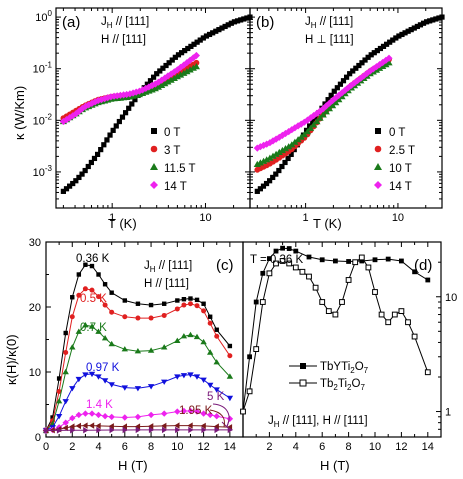 This screenshot has width=463, height=479. What do you see at coordinates (296, 447) in the screenshot?
I see `xticklabel-d-4: 4` at bounding box center [296, 447].